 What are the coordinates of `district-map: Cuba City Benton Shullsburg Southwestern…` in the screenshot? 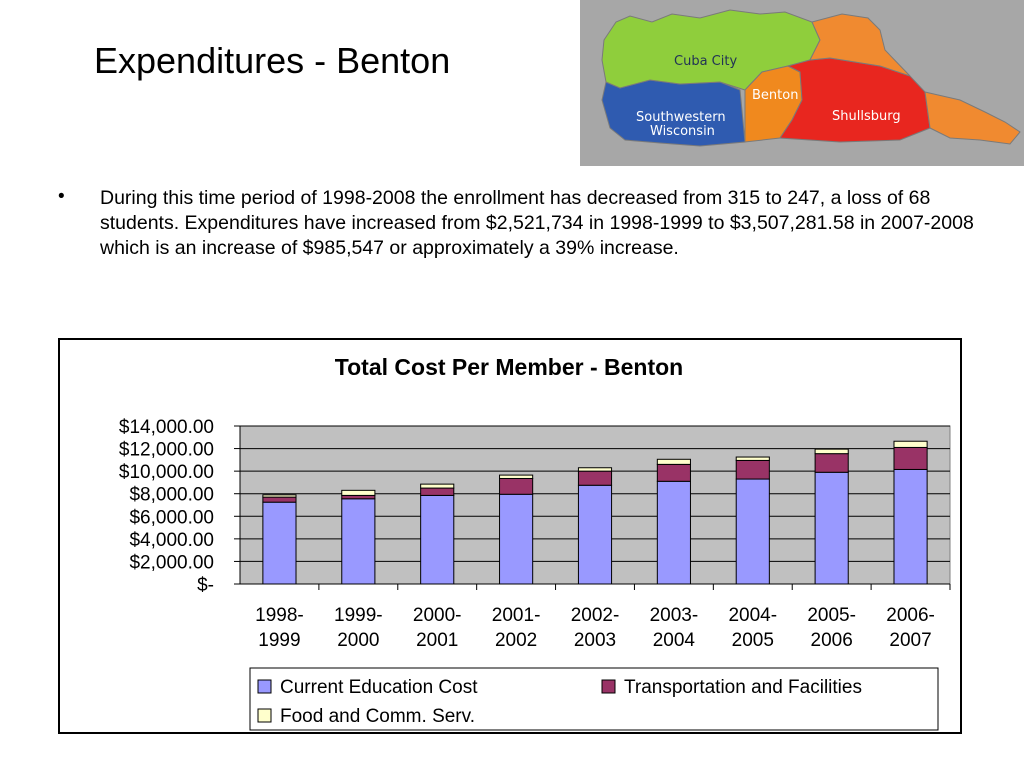 It's located at (802, 83).